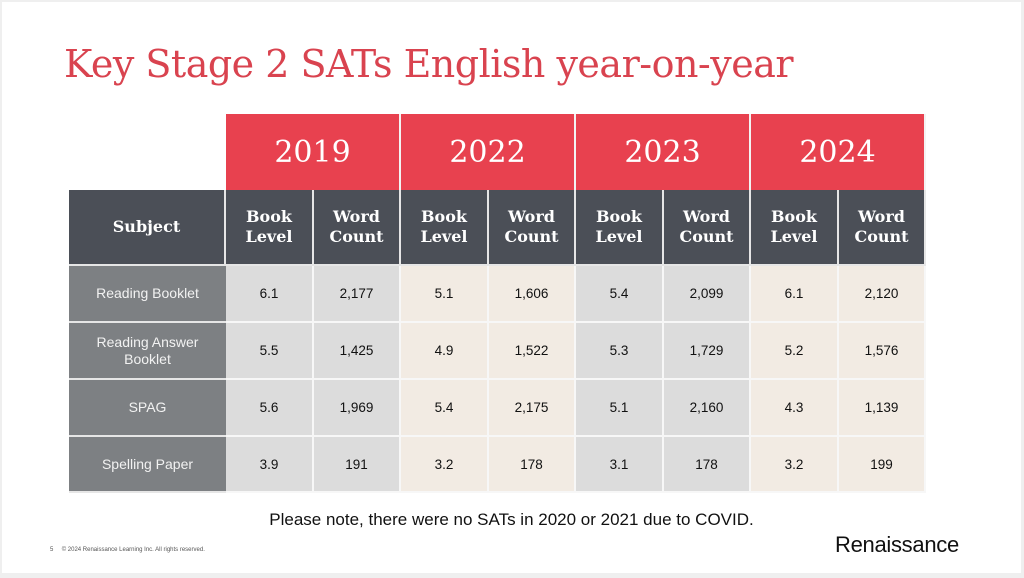 Image resolution: width=1024 pixels, height=578 pixels. I want to click on cell-text: 2,160, so click(706, 407).